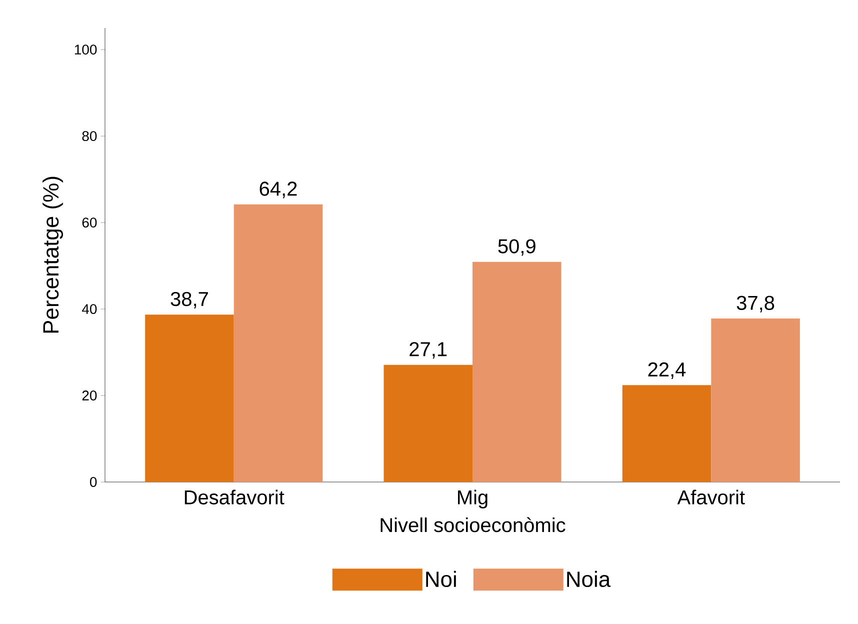  Describe the element at coordinates (517, 247) in the screenshot. I see `data-label: 50,9` at that location.